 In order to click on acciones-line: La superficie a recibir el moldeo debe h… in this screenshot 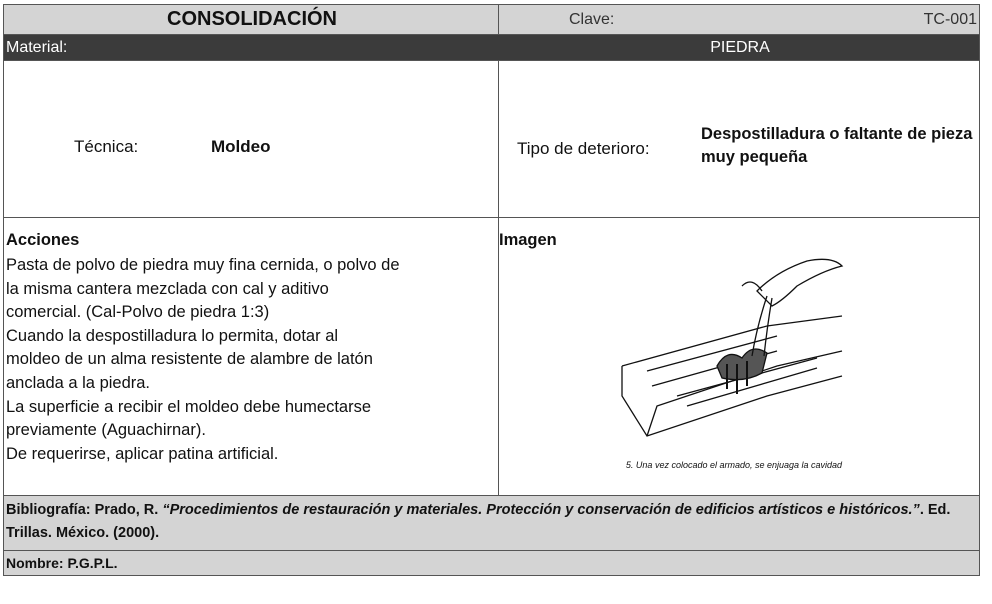, I will do `click(189, 406)`.